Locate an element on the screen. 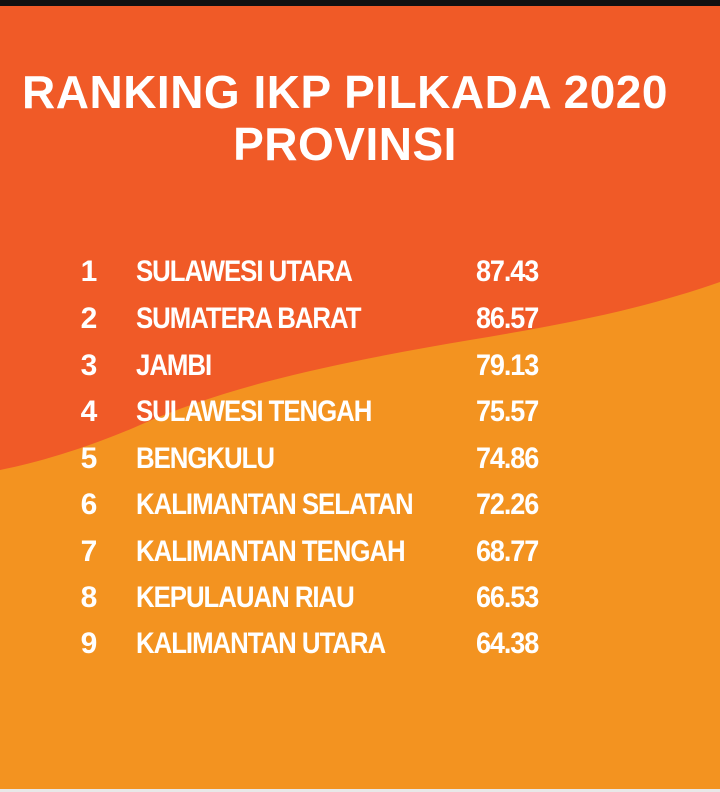  score-value: 75.57 is located at coordinates (507, 411).